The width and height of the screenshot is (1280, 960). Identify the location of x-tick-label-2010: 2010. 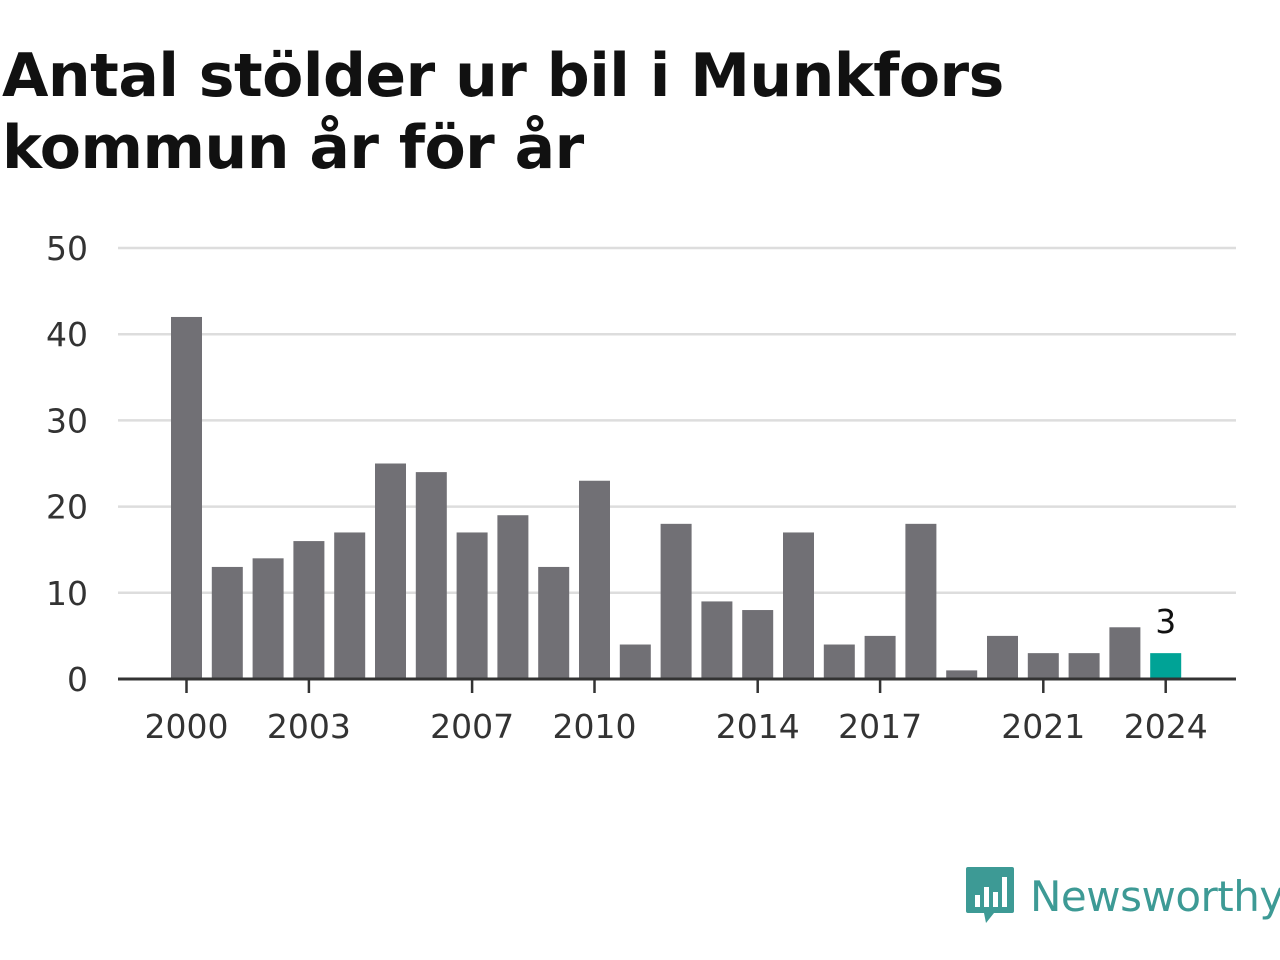
(595, 726).